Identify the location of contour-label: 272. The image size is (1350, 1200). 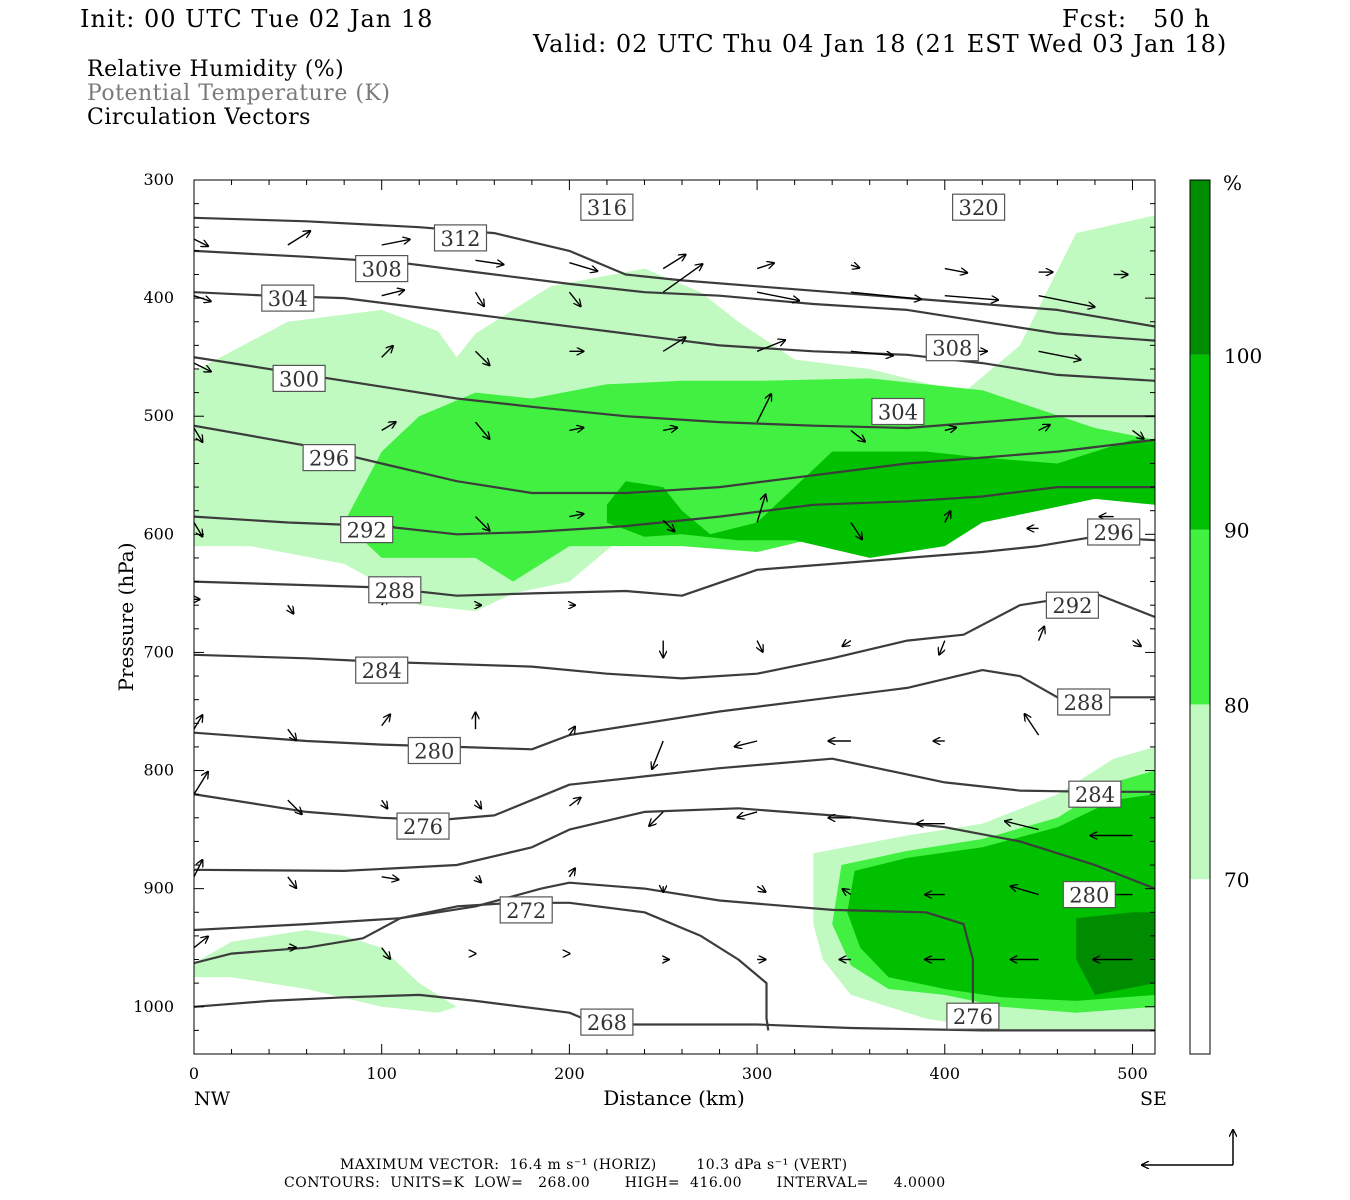
(526, 910).